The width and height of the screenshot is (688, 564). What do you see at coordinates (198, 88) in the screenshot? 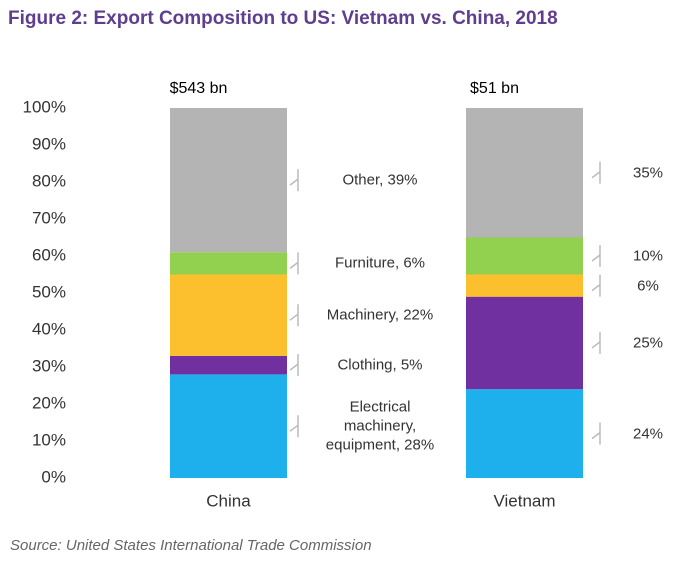
I see `total-label: $543 bn` at bounding box center [198, 88].